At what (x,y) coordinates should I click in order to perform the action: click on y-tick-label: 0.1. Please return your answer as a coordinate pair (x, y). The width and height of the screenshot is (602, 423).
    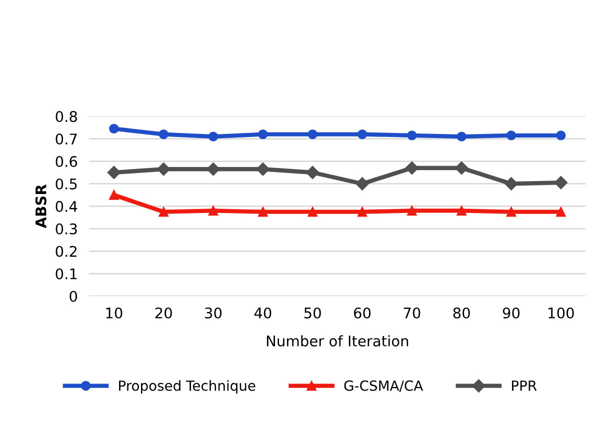
    Looking at the image, I should click on (66, 274).